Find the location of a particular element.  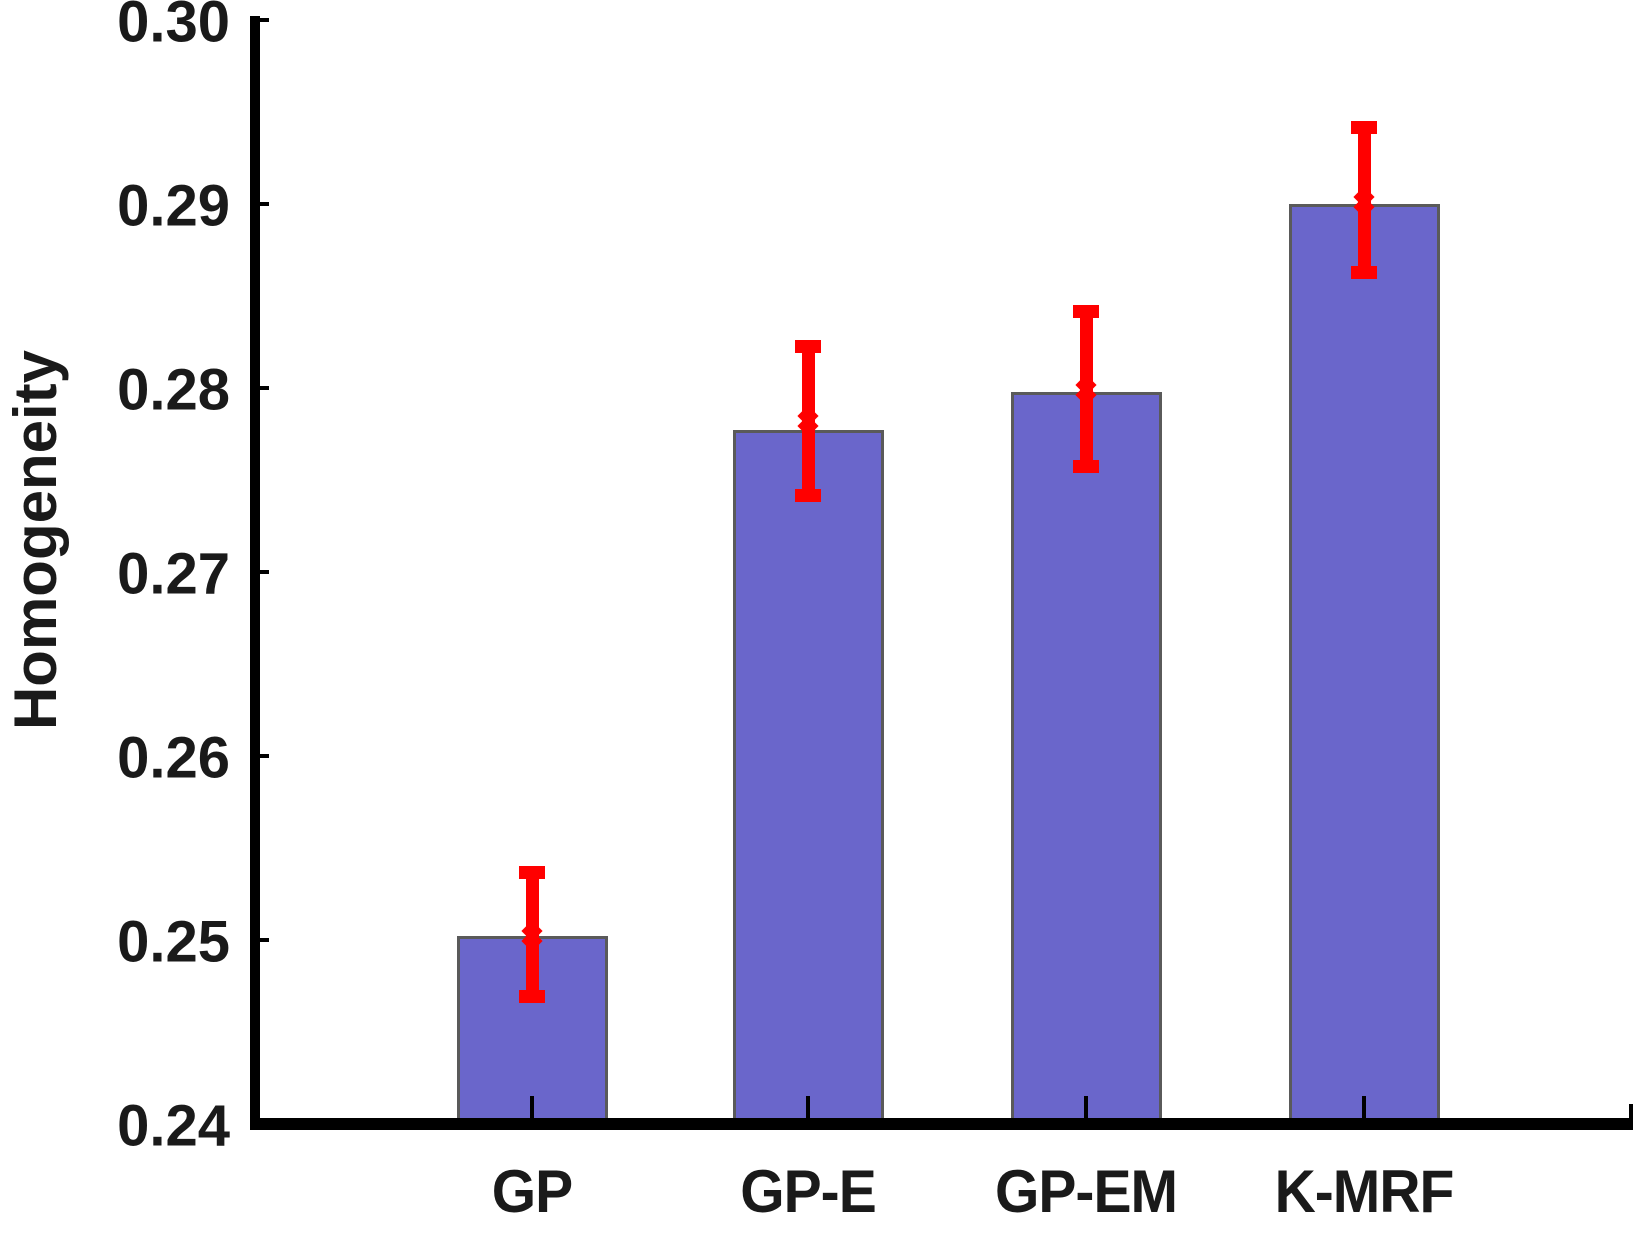

x-axis-end-tick is located at coordinates (1631, 1112).